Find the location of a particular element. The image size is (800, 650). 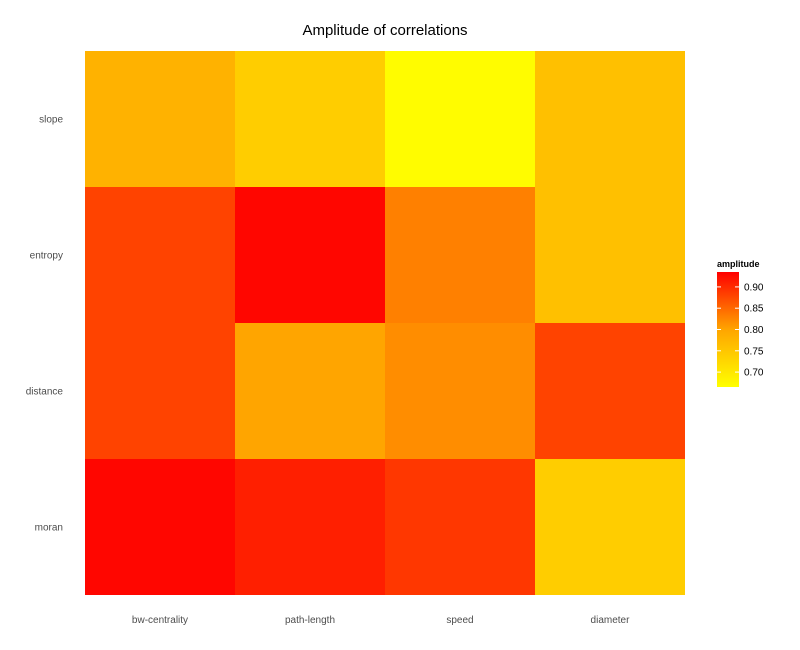

legend-ticks: 0.90 0.85 0.80 0.75 0.70 is located at coordinates (740, 330).